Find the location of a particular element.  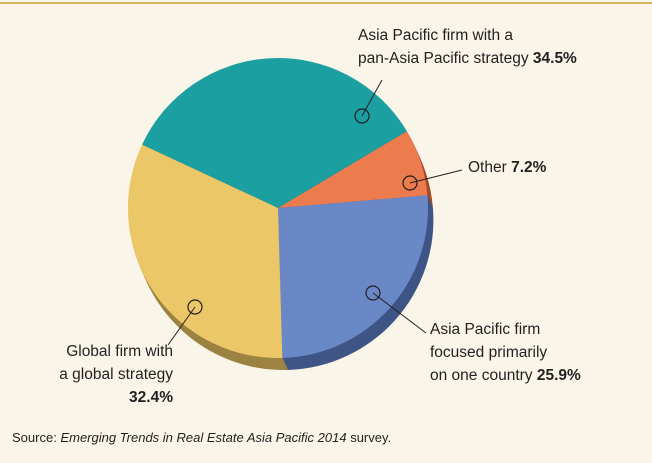

slice-label: Asia Pacific firm with a is located at coordinates (435, 35).